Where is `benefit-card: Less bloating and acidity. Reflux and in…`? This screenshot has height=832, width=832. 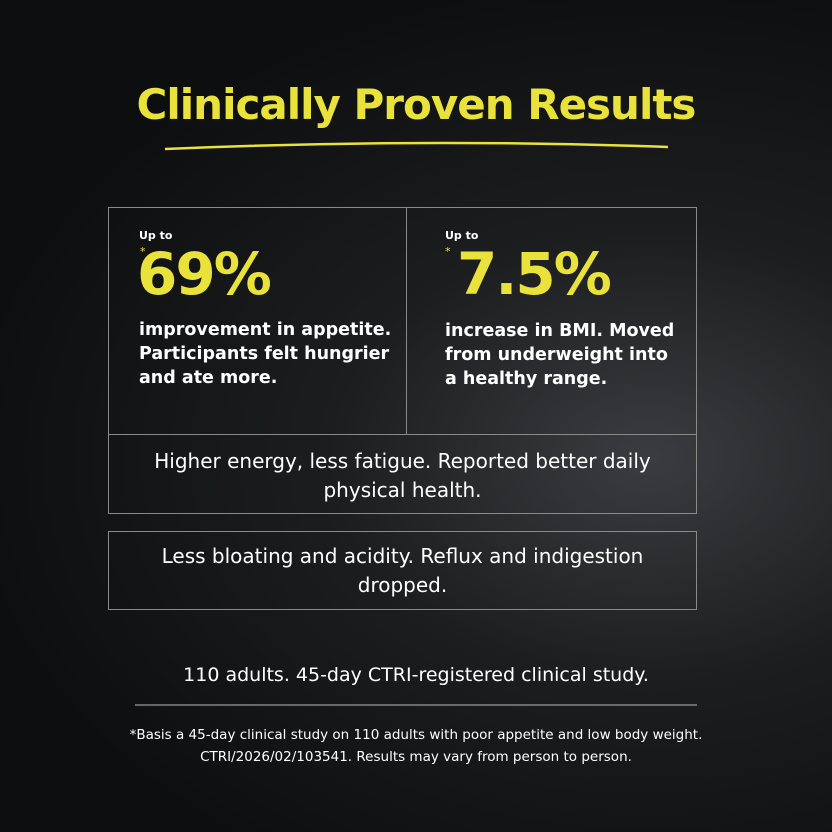 benefit-card: Less bloating and acidity. Reflux and in… is located at coordinates (402, 570).